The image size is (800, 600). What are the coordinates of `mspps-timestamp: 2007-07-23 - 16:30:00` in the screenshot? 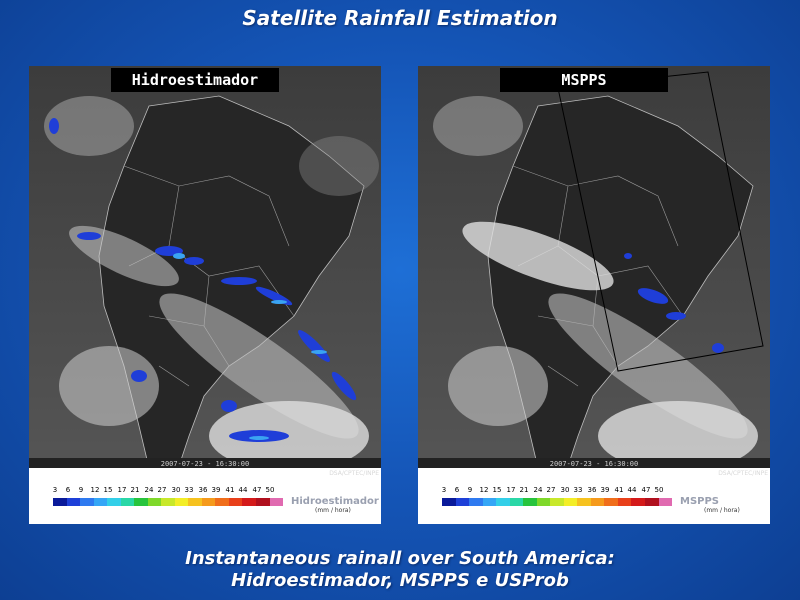 It's located at (594, 464).